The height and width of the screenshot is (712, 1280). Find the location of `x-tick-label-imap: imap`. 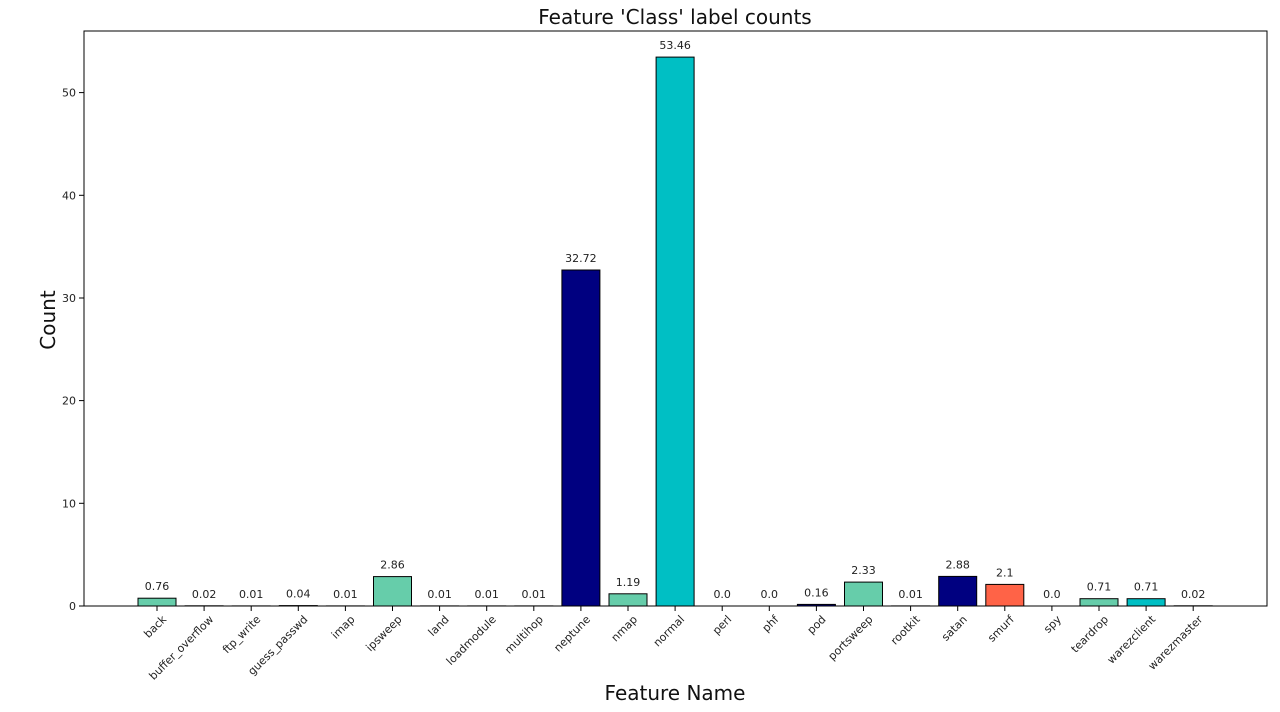

x-tick-label-imap: imap is located at coordinates (343, 627).